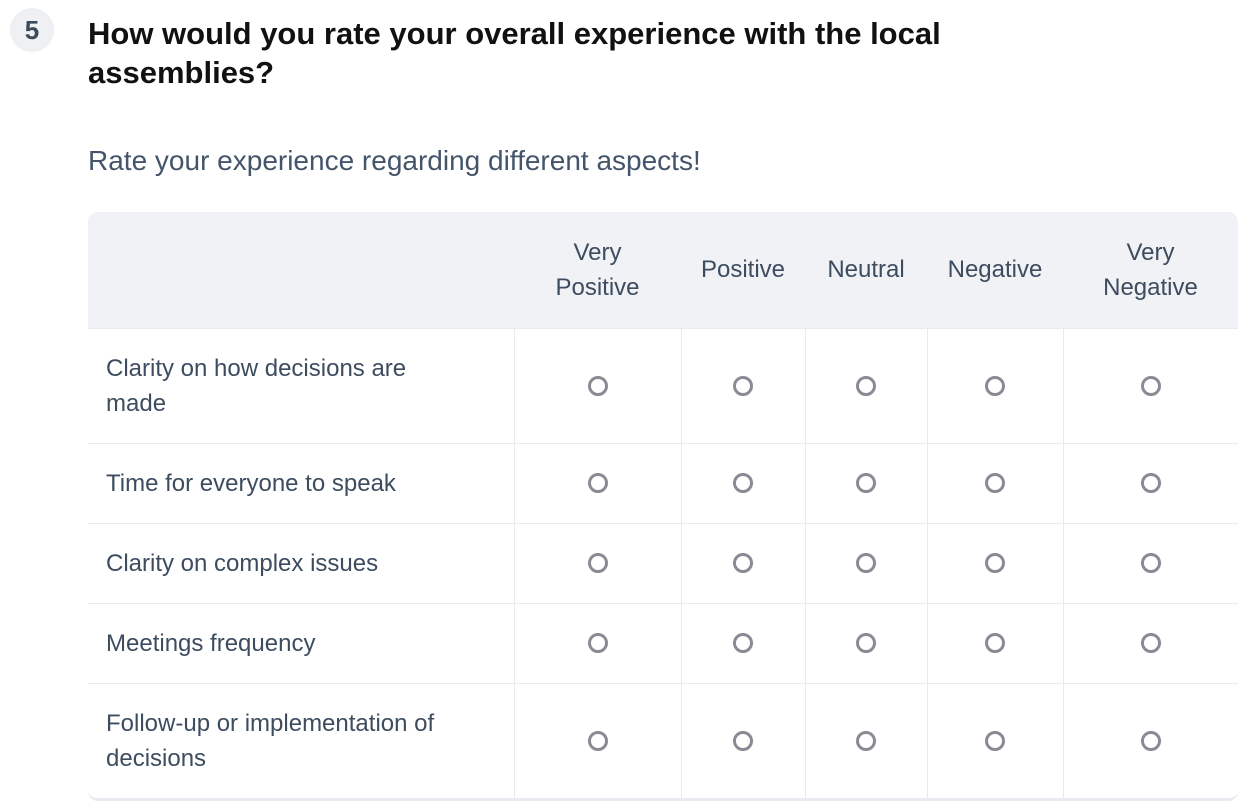 This screenshot has width=1252, height=807. I want to click on radio-r4-negative, so click(995, 643).